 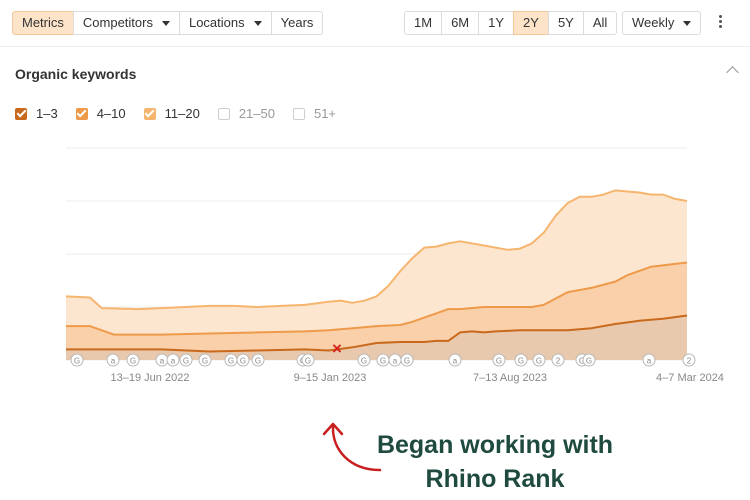 I want to click on area-series-1–3, so click(x=376, y=337).